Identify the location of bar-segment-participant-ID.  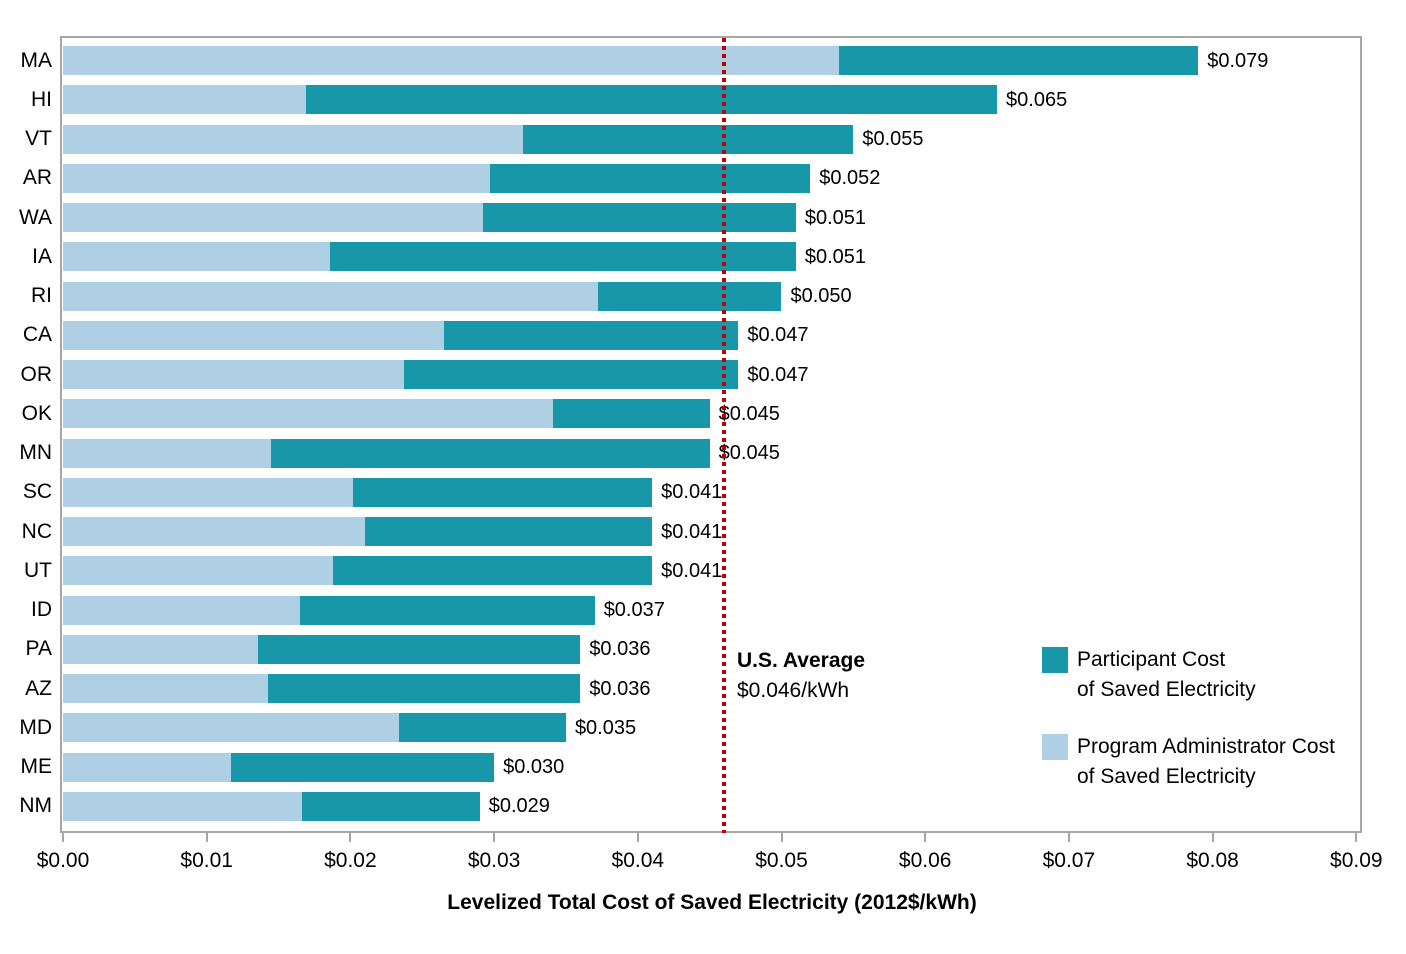
(447, 610).